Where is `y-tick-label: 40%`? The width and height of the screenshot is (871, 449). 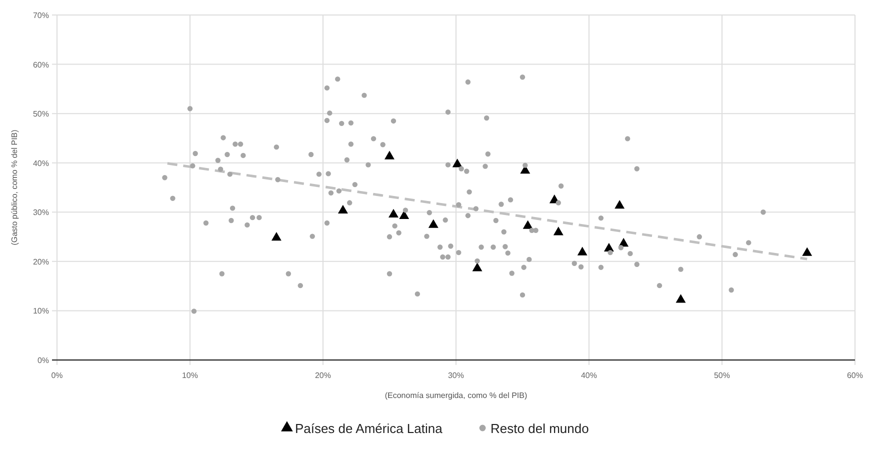
y-tick-label: 40% is located at coordinates (40, 163).